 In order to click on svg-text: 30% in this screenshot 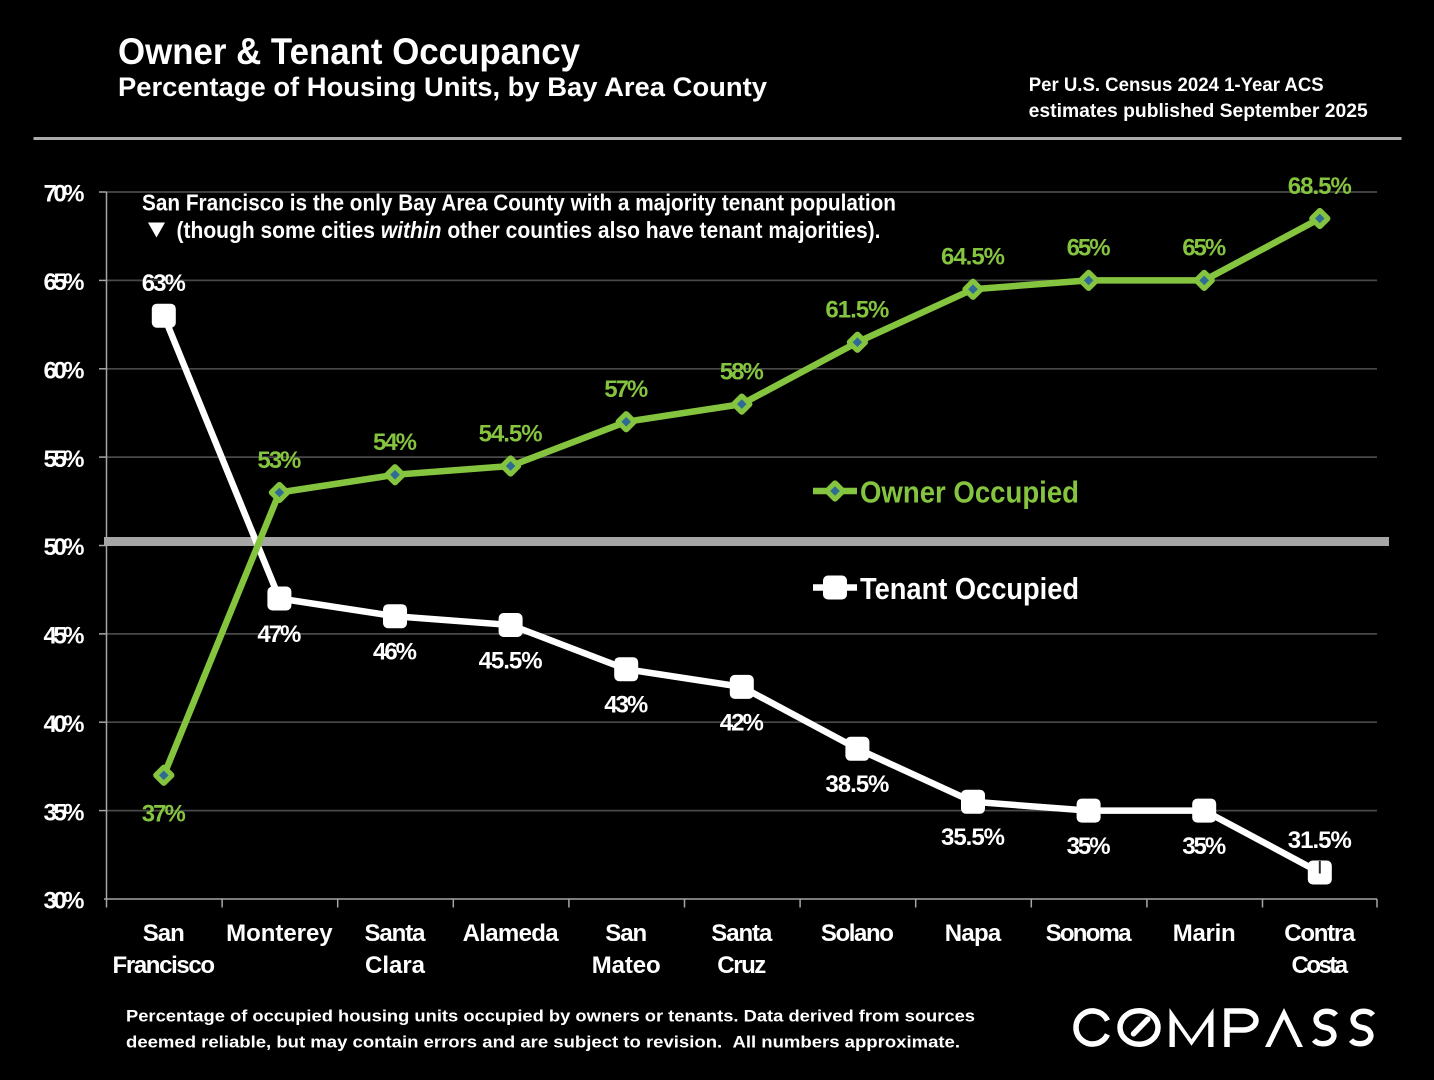, I will do `click(64, 901)`.